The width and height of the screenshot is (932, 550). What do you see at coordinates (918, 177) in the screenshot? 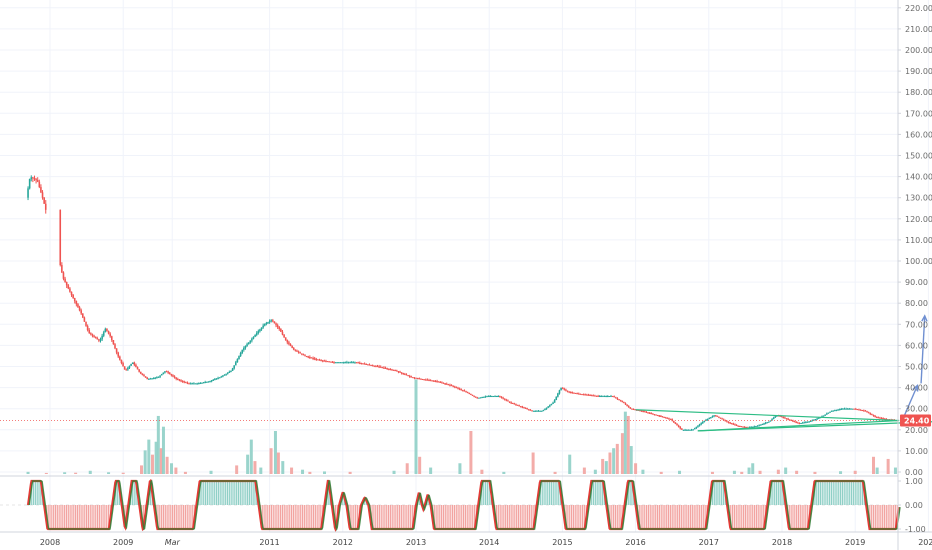
I see `price-tick-label: 140.00` at bounding box center [918, 177].